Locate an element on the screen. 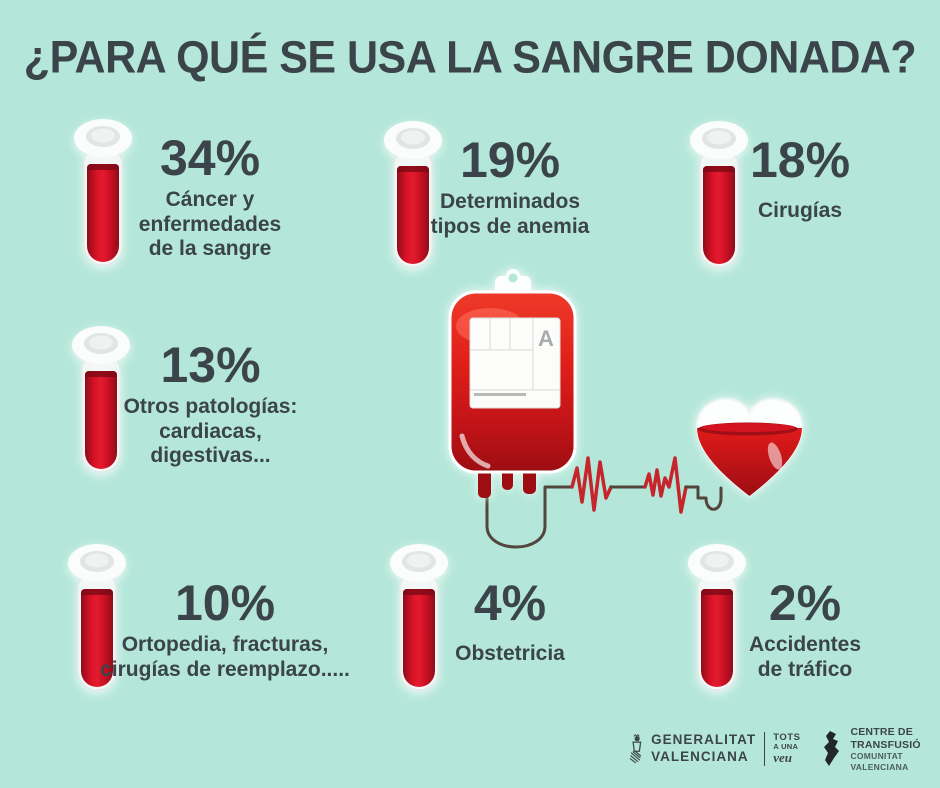 The image size is (940, 788). stat-percent: 19% is located at coordinates (510, 160).